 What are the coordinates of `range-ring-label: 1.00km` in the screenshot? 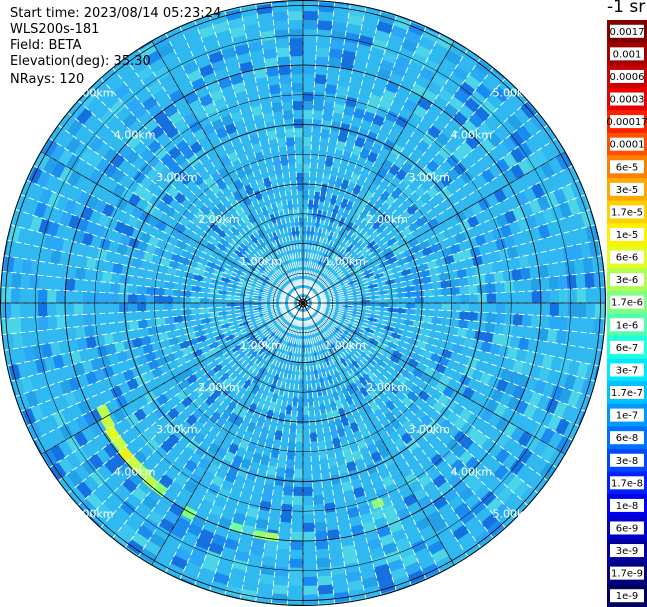 It's located at (261, 261).